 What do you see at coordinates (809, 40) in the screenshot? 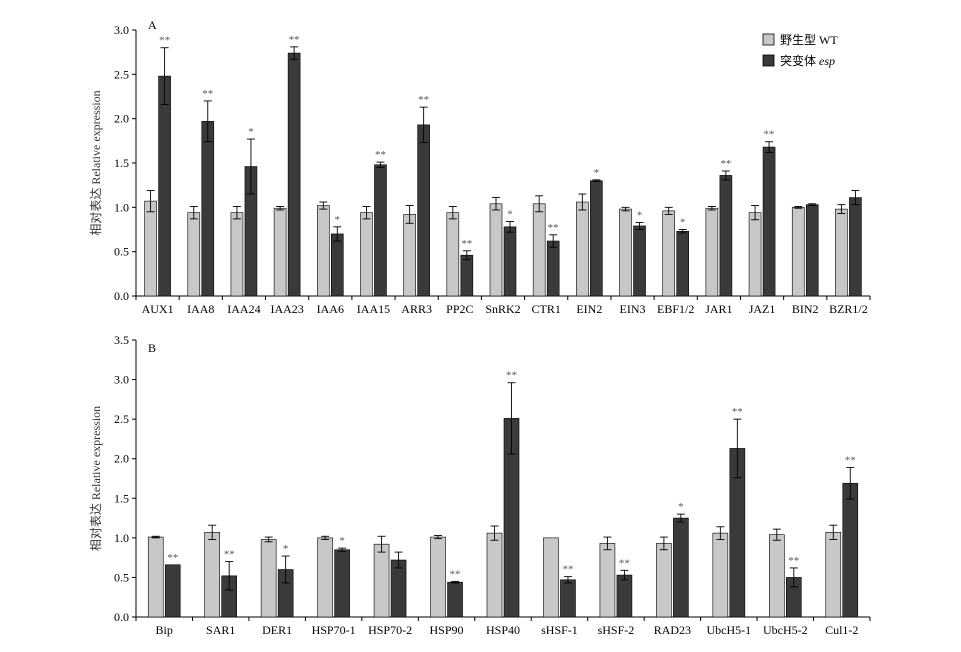
I see `legend-wt-label: 野生型 WT` at bounding box center [809, 40].